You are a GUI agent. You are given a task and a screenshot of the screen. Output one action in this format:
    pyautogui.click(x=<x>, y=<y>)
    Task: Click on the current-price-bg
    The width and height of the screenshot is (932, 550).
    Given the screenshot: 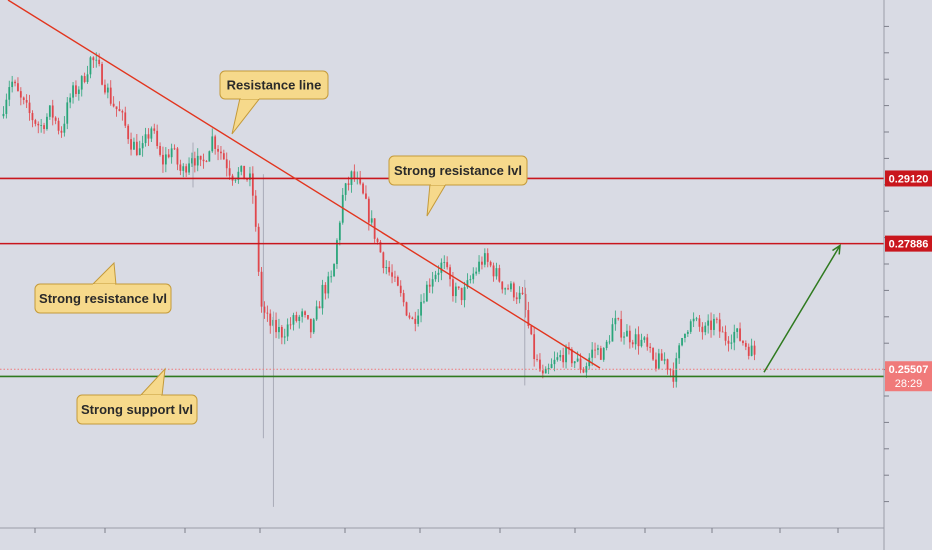 What is the action you would take?
    pyautogui.click(x=908, y=376)
    